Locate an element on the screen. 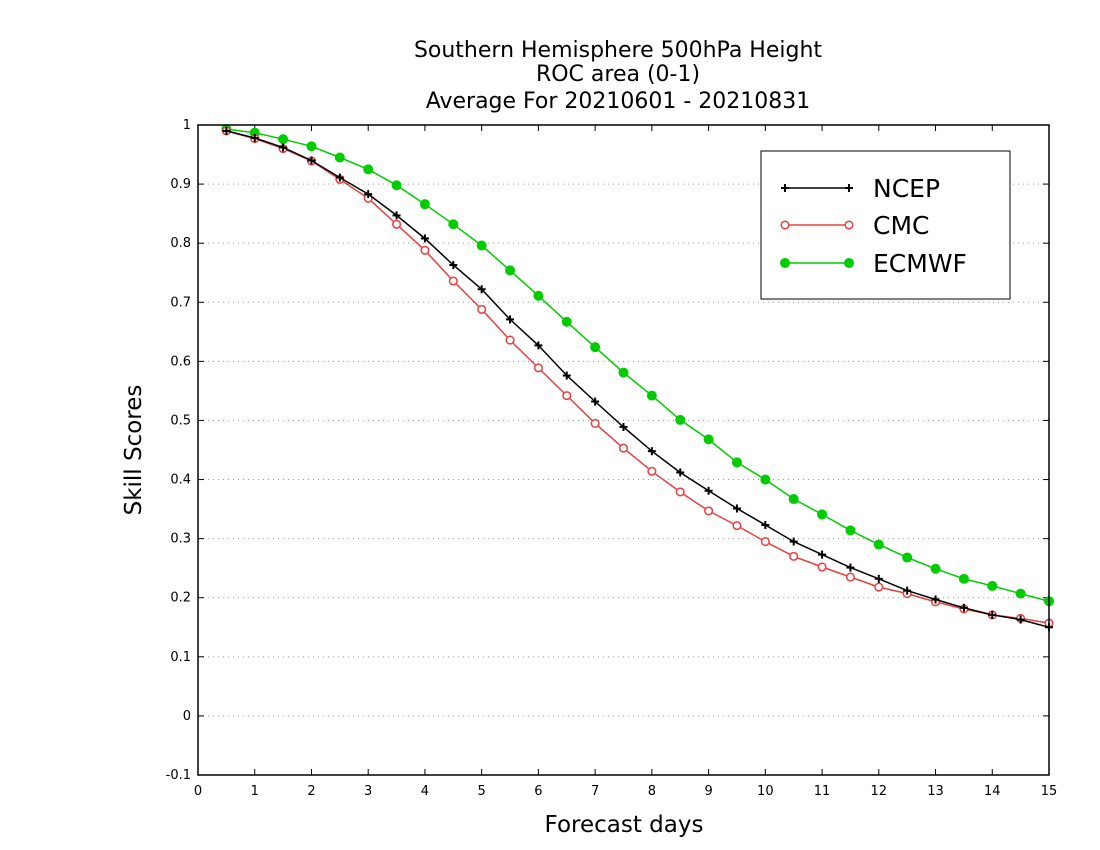 This screenshot has width=1100, height=850. title-line-3: Average For 20210601 - 20210831 is located at coordinates (618, 101).